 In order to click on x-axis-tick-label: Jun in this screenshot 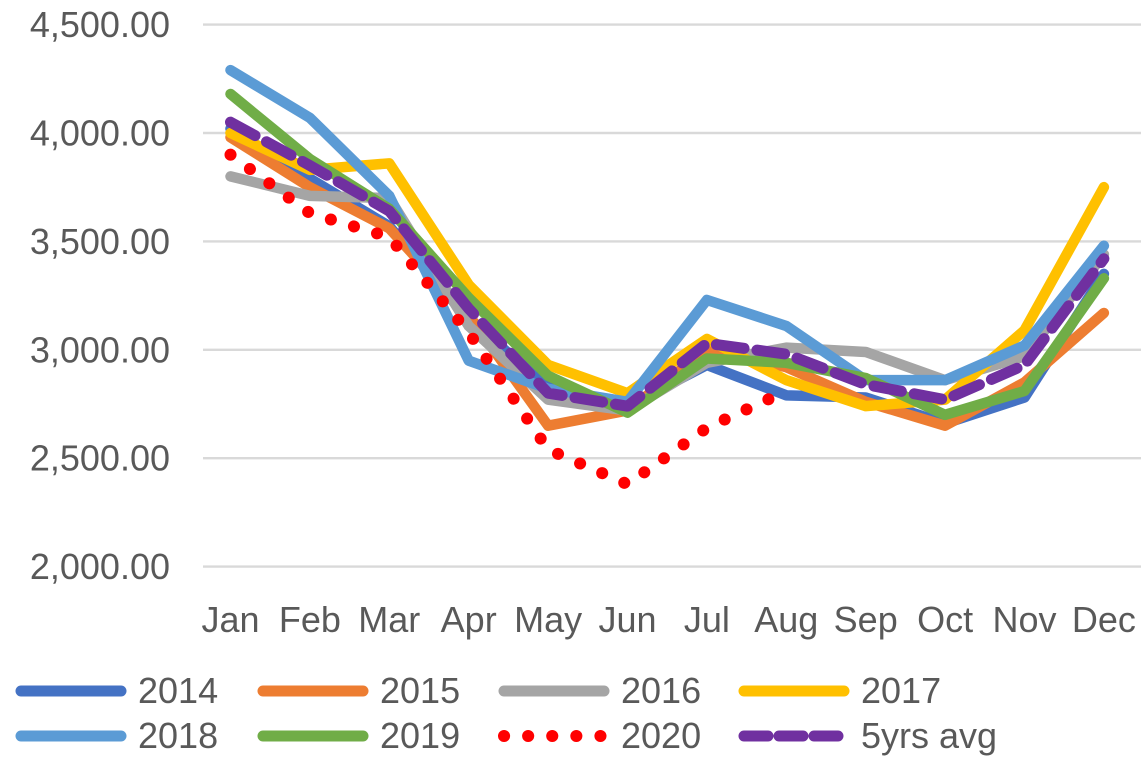, I will do `click(627, 619)`.